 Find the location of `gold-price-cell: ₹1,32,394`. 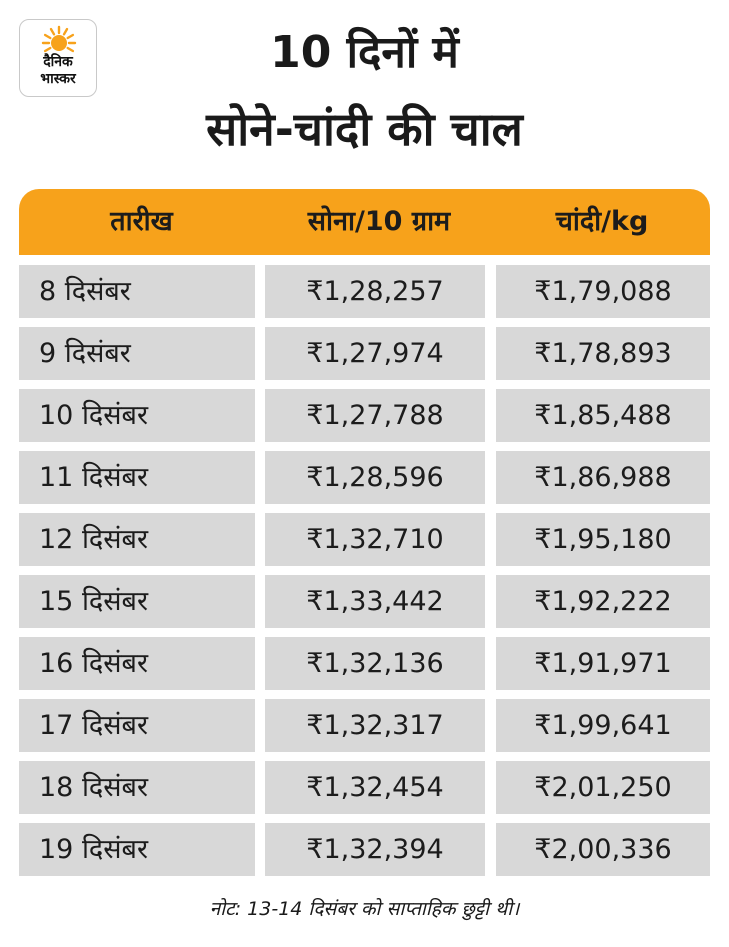

gold-price-cell: ₹1,32,394 is located at coordinates (375, 849).